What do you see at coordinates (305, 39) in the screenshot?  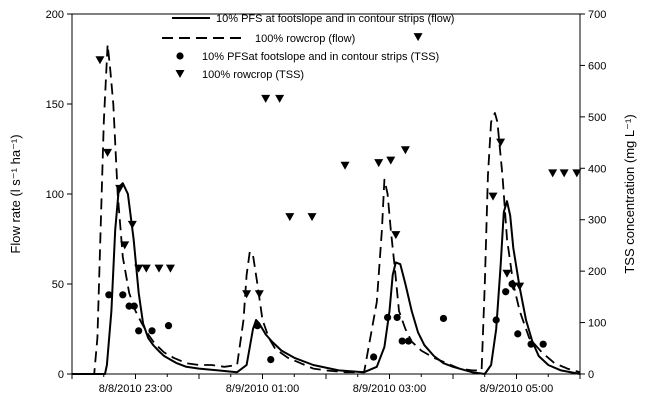 I see `legend-label-1: 100% rowcrop (flow)` at bounding box center [305, 39].